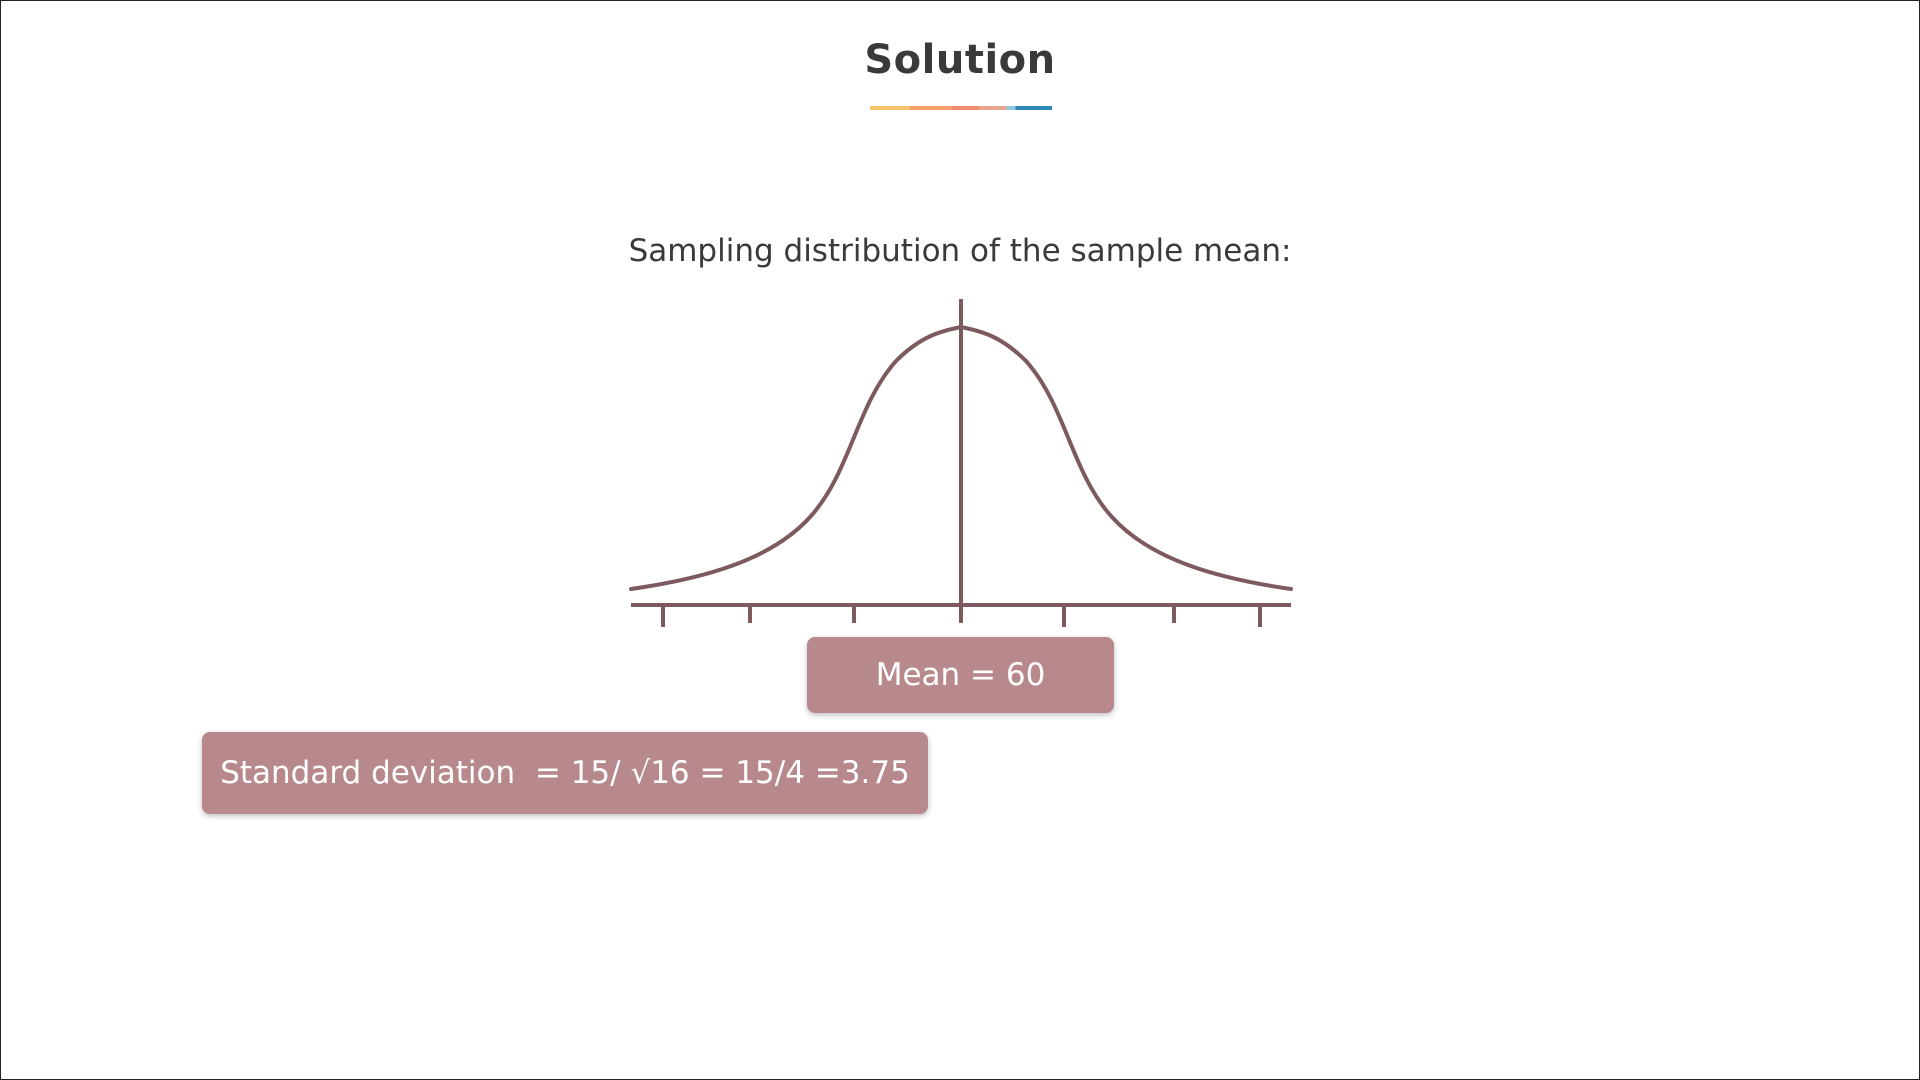  What do you see at coordinates (961, 463) in the screenshot?
I see `normal-distribution-diagram` at bounding box center [961, 463].